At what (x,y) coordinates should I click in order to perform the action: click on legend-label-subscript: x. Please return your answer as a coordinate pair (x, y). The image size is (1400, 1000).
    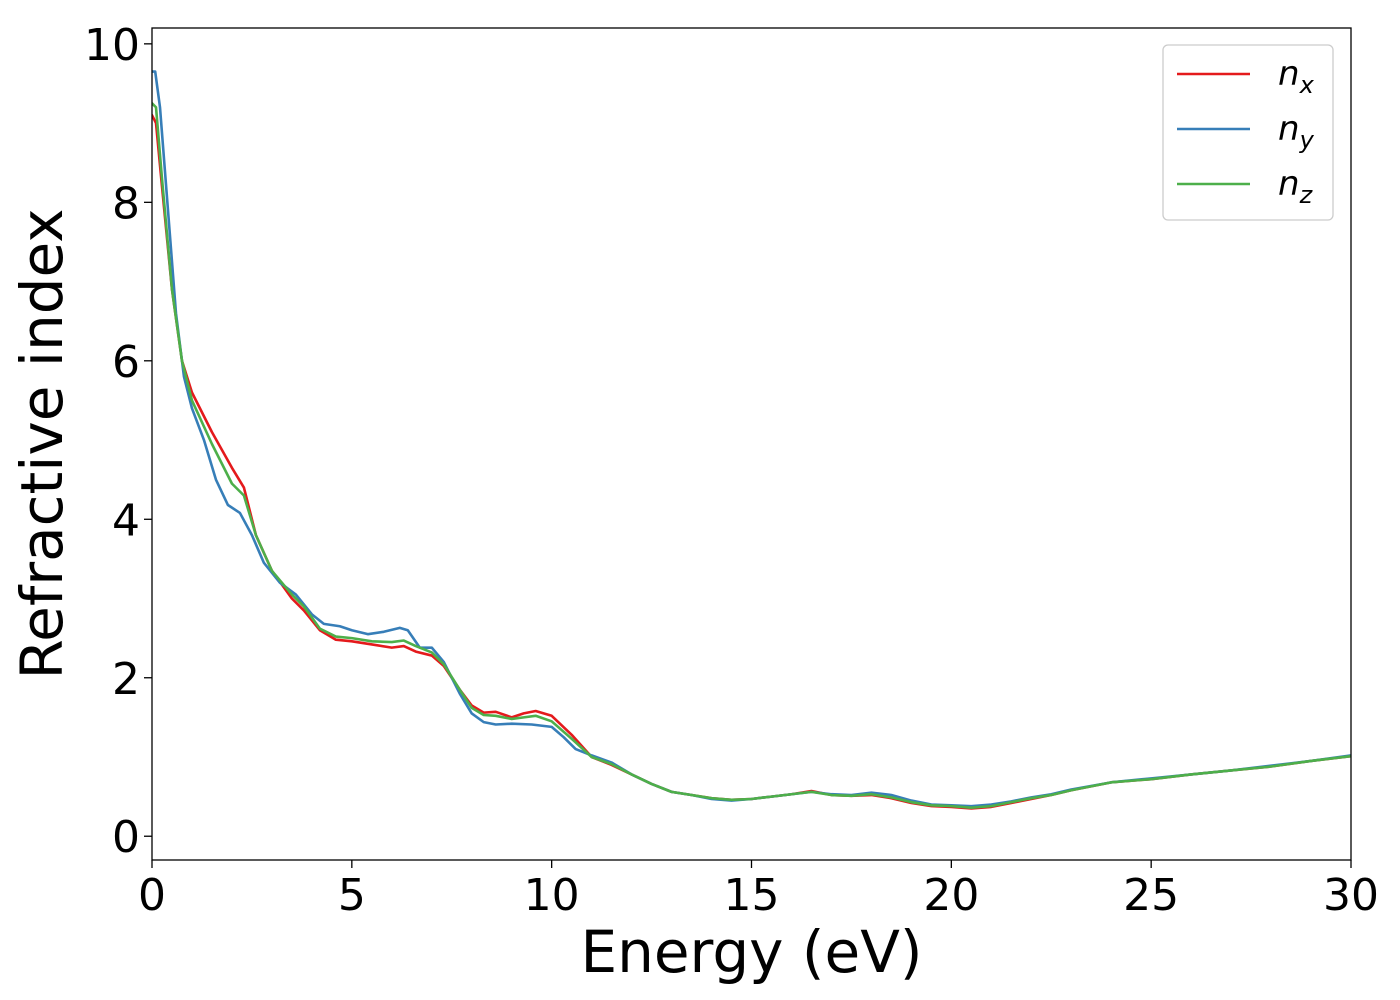
    Looking at the image, I should click on (1307, 85).